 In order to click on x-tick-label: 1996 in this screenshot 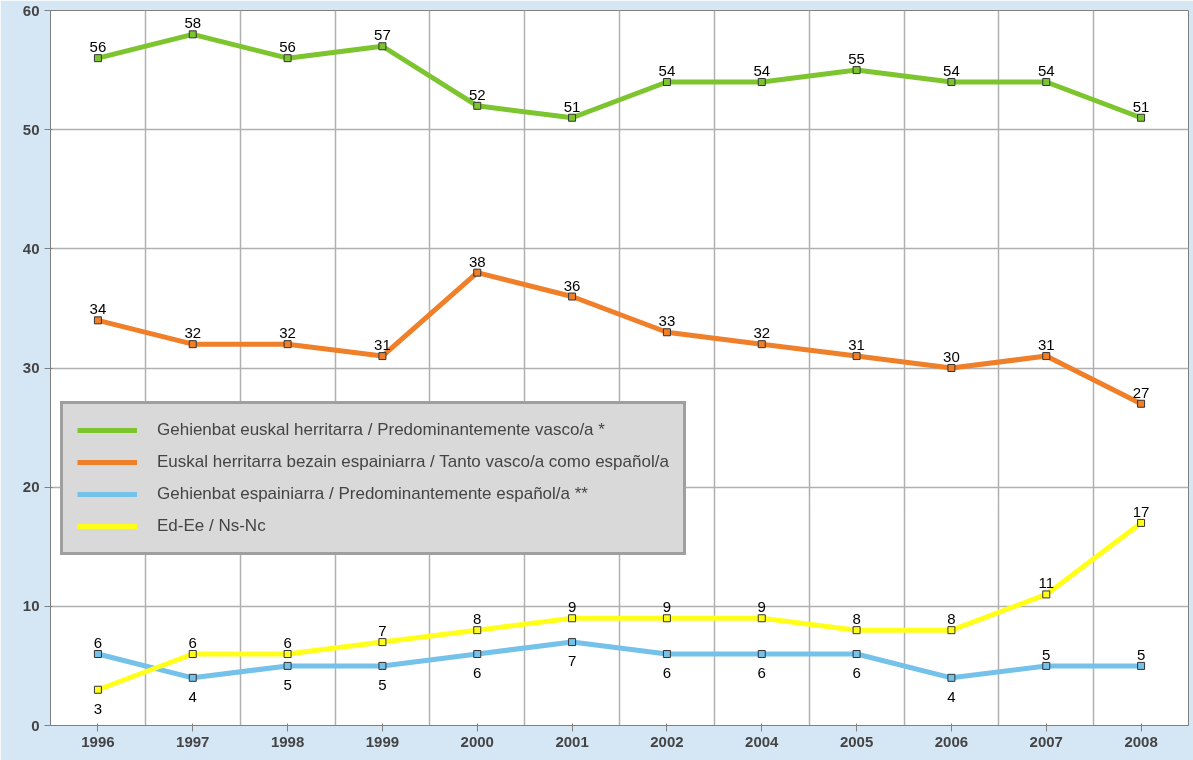, I will do `click(98, 741)`.